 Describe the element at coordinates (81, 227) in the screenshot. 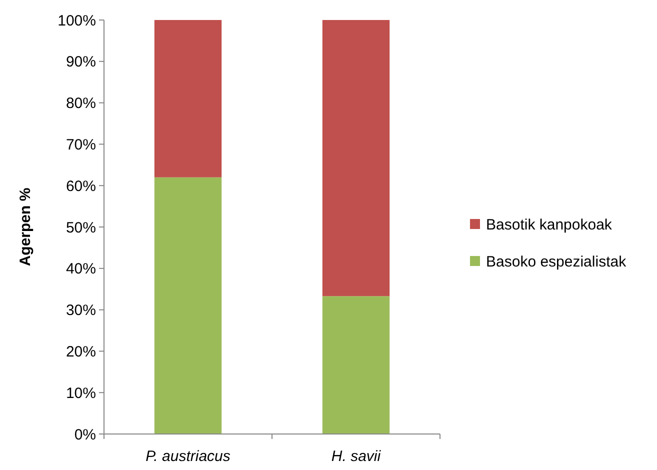

I see `y-tick-label: 50%` at that location.